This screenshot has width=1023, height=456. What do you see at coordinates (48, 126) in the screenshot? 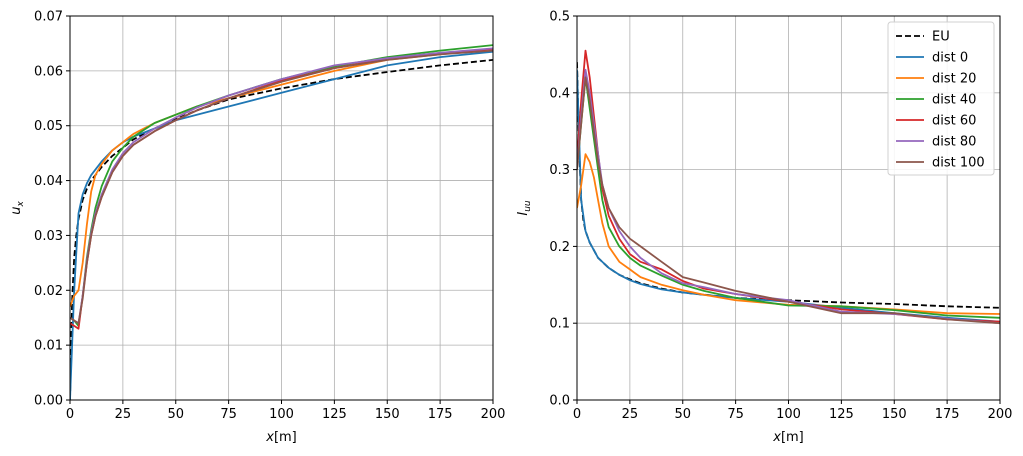
I see `y-tick-label: 0.05` at bounding box center [48, 126].